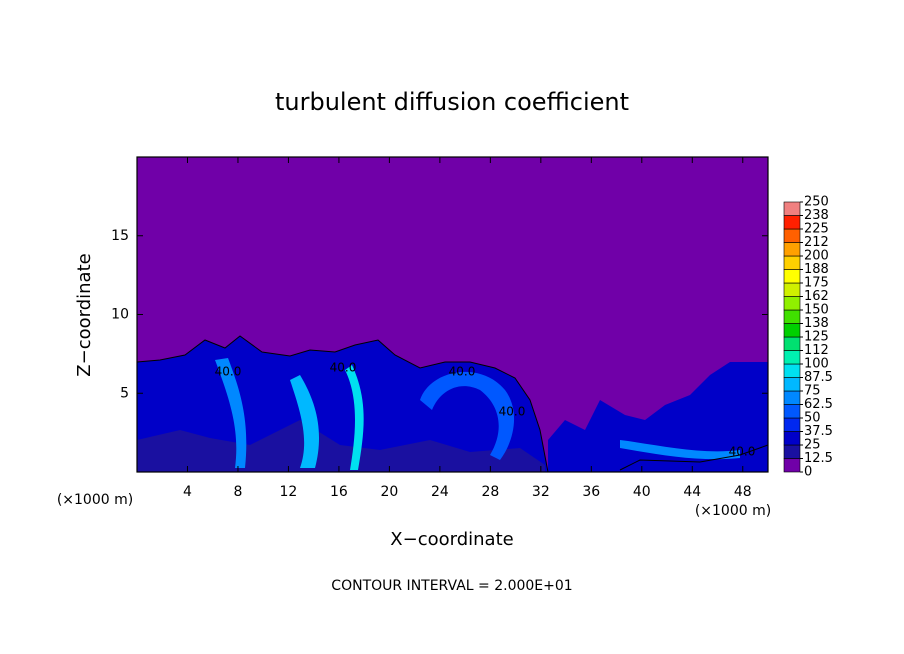 The image size is (904, 654). Describe the element at coordinates (816, 283) in the screenshot. I see `colorbar-label: 175` at that location.